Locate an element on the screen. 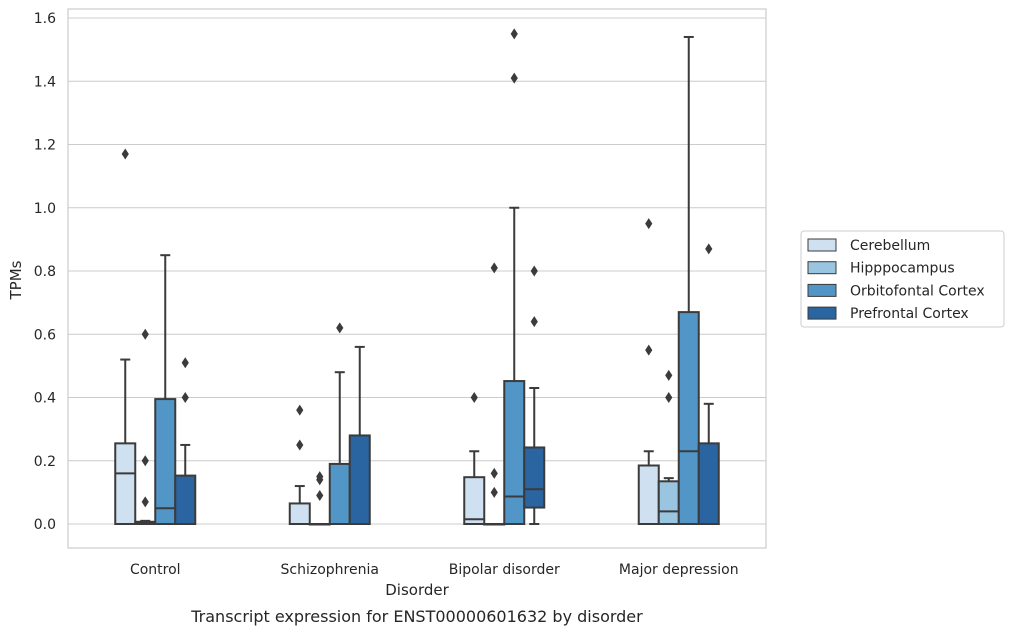 The image size is (1014, 634). y-tick-label: 0.0 is located at coordinates (45, 525).